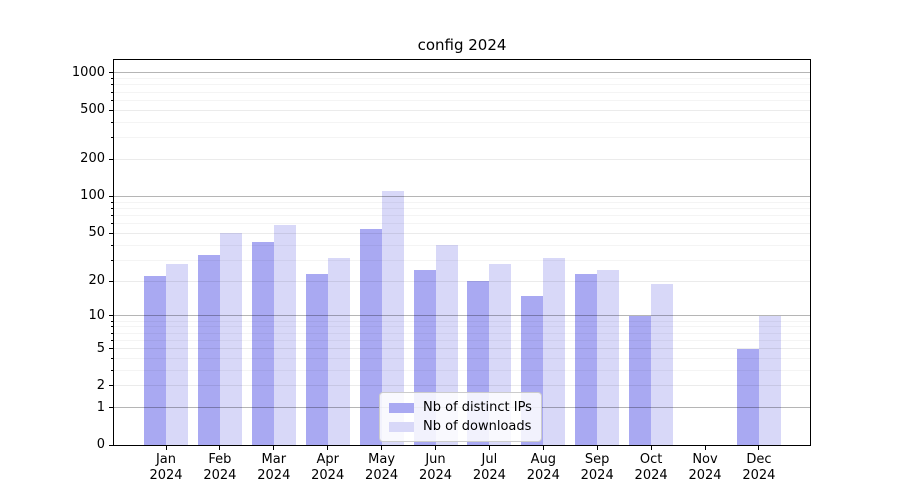 Image resolution: width=900 pixels, height=500 pixels. I want to click on y-tick-label: 5, so click(100, 348).